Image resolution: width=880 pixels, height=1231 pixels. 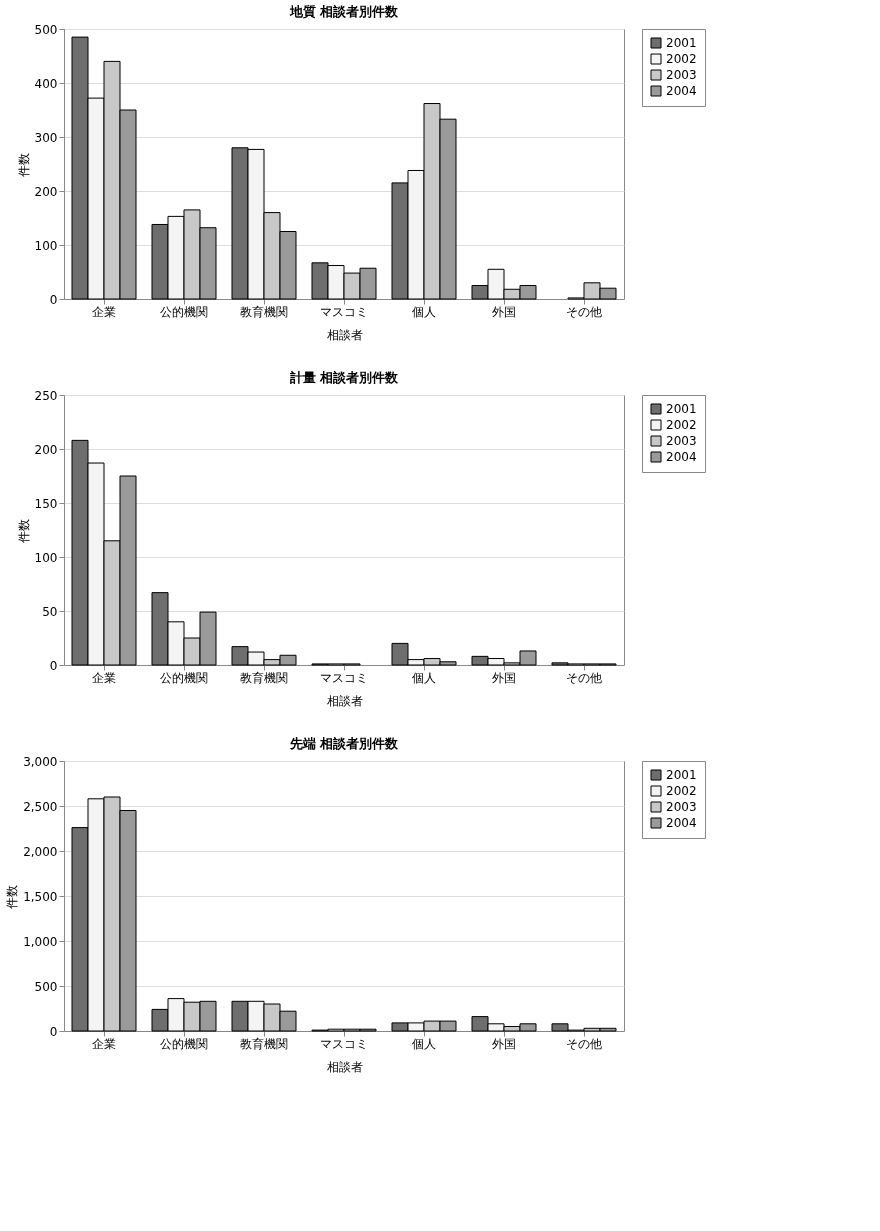 I want to click on y-tick-label: 50, so click(x=50, y=611).